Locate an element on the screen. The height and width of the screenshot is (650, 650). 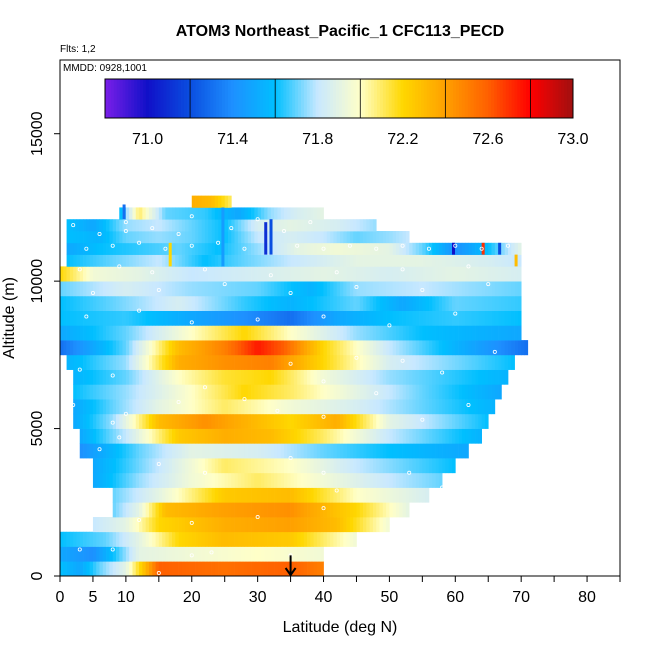
x-tick-label: 60 is located at coordinates (455, 597).